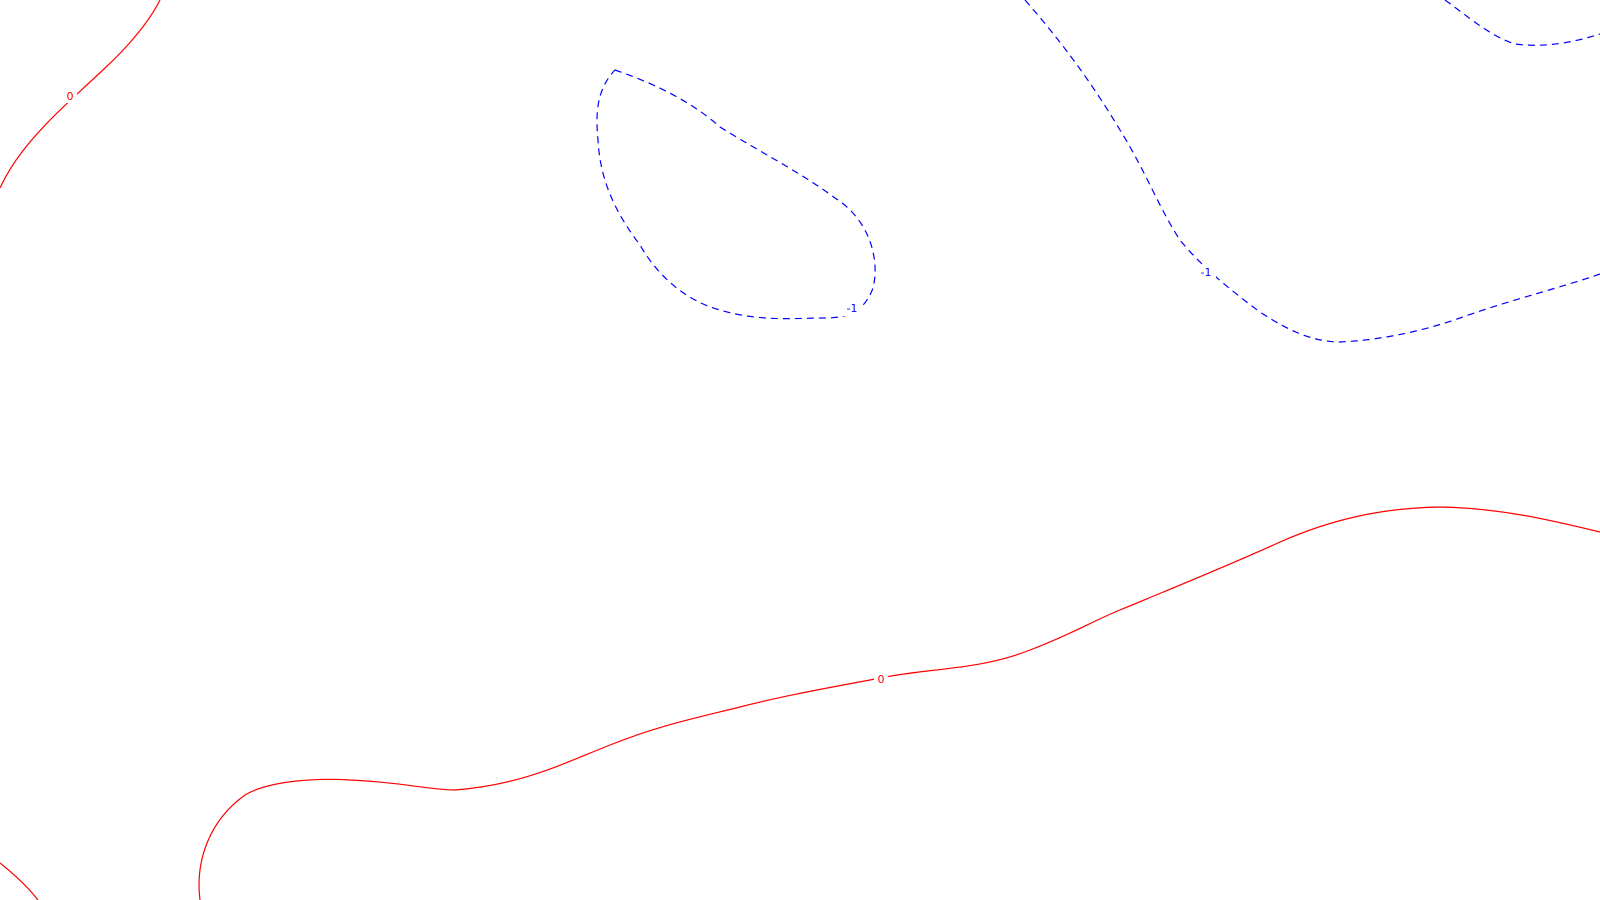  I want to click on contour-label-neg-blob: -1, so click(852, 308).